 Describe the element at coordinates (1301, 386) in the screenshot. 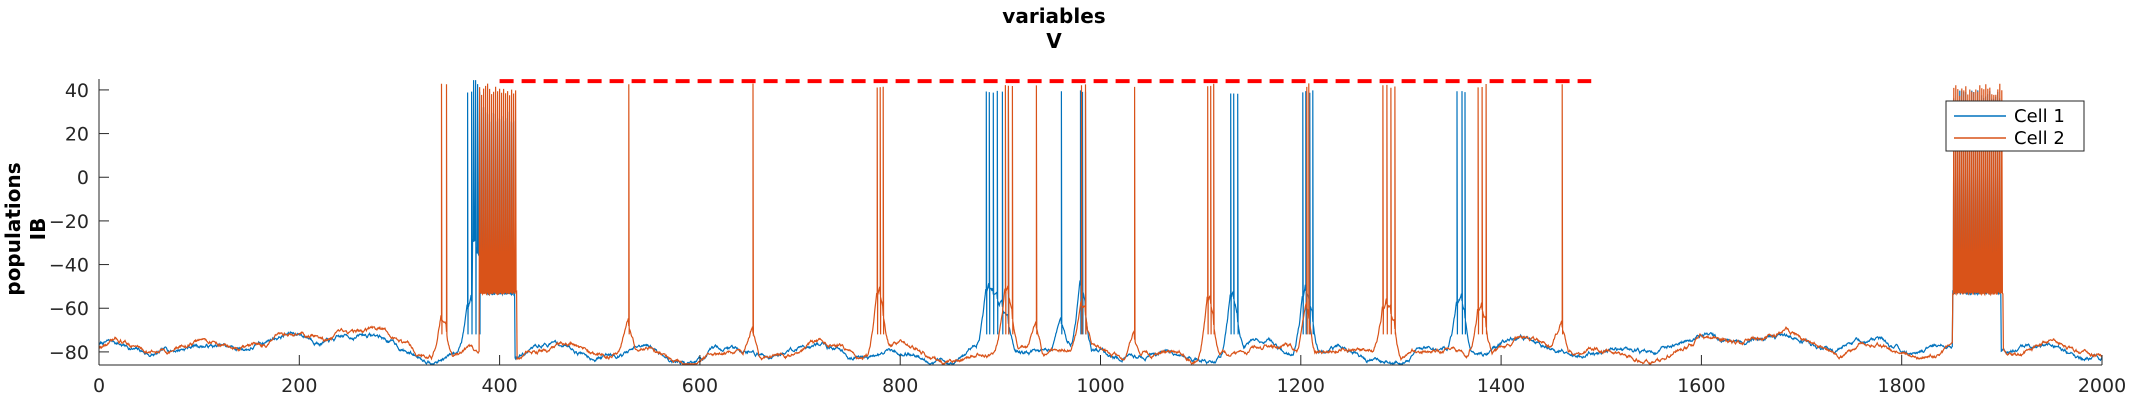

I see `x-tick-label: 1200` at that location.